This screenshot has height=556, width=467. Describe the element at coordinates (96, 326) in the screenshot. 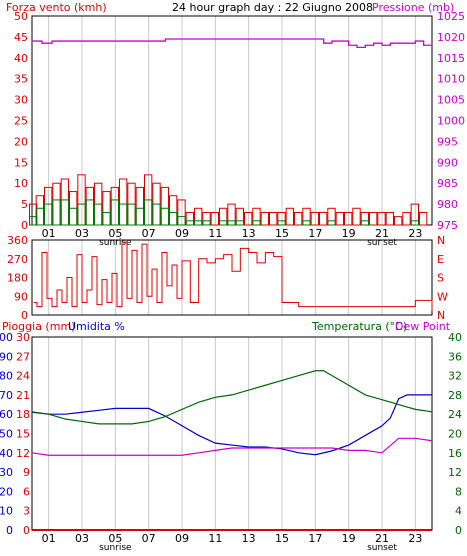

I see `humidity-axis-label: Umidita %` at that location.